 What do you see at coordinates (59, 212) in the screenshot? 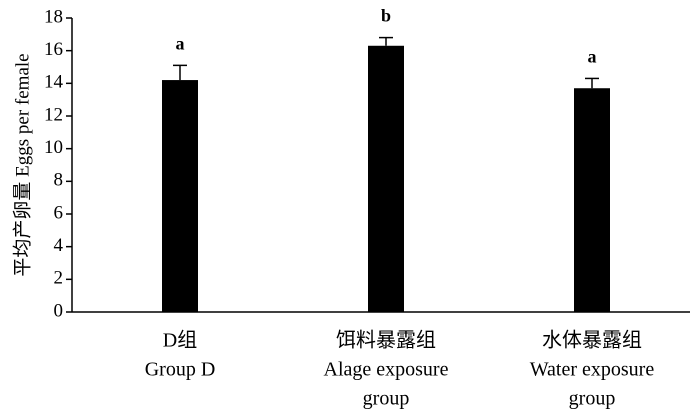
I see `y-tick-label: 6` at bounding box center [59, 212].